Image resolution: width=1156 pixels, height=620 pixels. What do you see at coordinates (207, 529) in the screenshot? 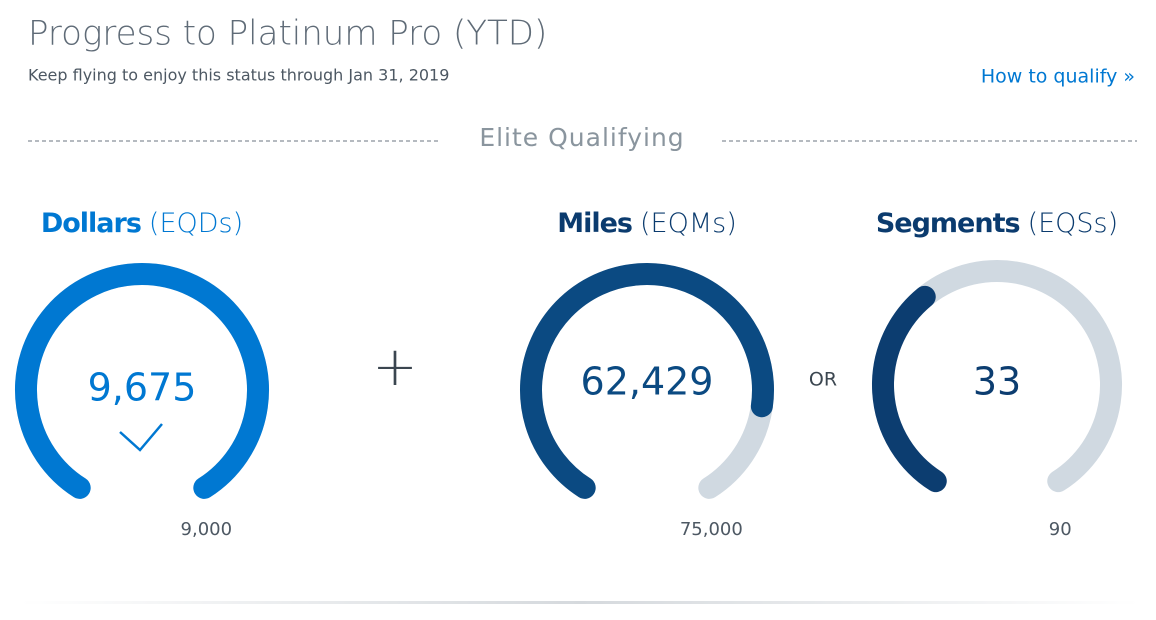
I see `gauge-target: 9,000` at bounding box center [207, 529].